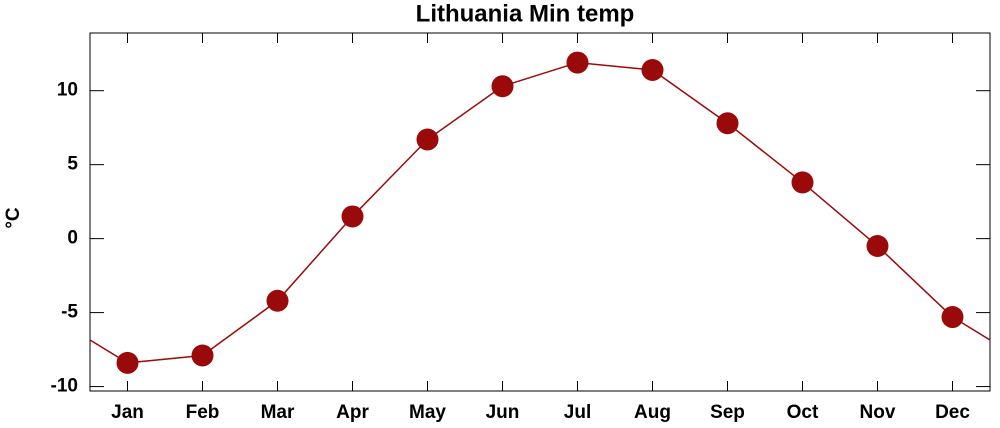 The height and width of the screenshot is (428, 1000). I want to click on y-axis-label: °C, so click(13, 218).